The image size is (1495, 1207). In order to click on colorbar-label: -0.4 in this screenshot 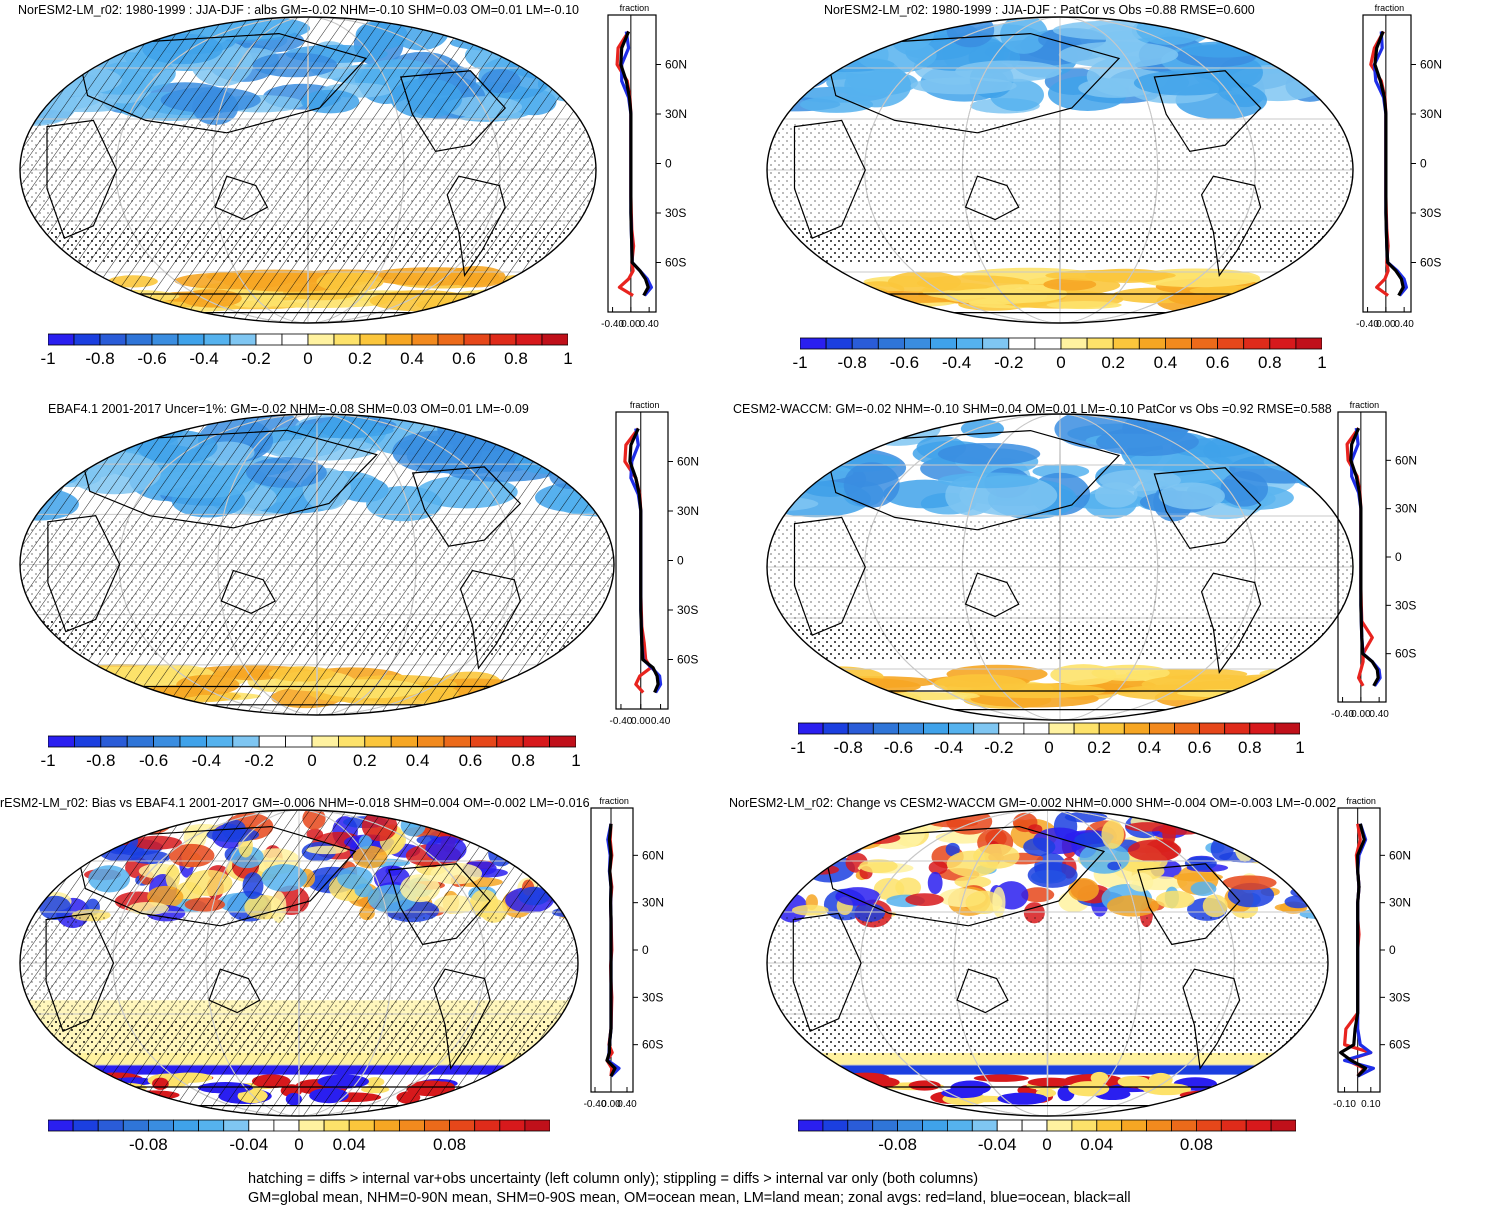, I will do `click(204, 358)`.